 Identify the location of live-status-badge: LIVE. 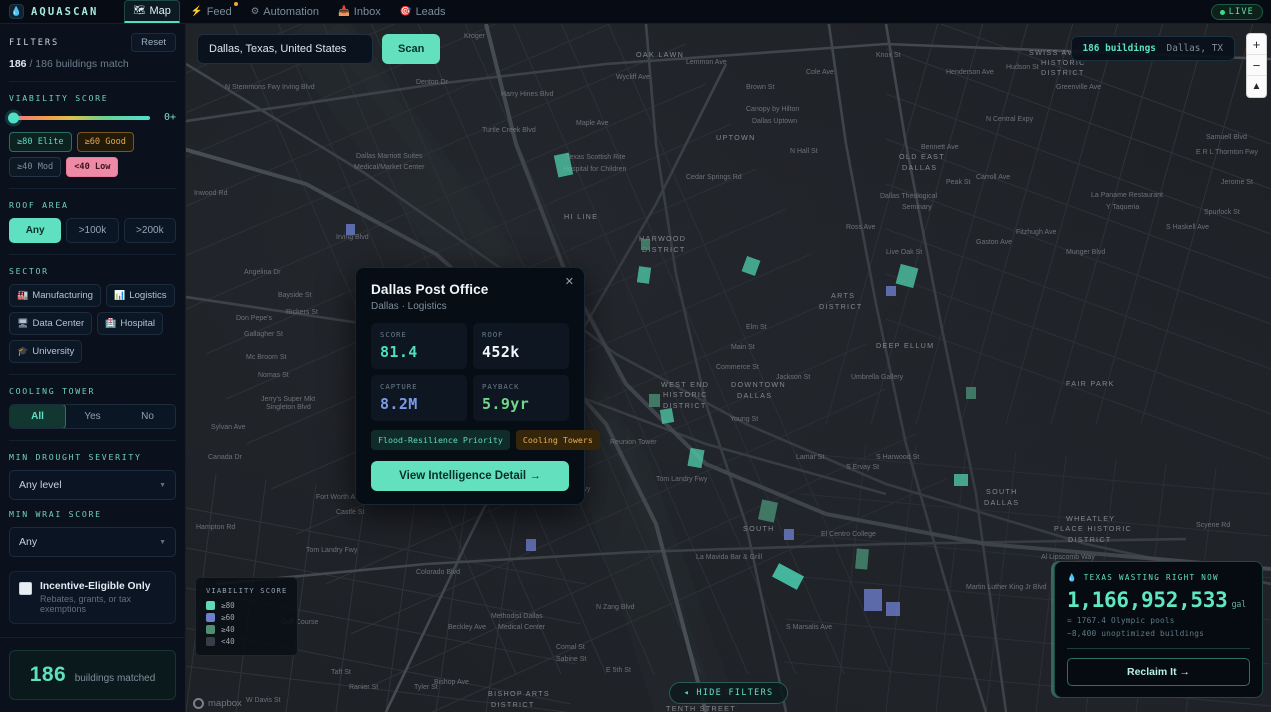
(1236, 12).